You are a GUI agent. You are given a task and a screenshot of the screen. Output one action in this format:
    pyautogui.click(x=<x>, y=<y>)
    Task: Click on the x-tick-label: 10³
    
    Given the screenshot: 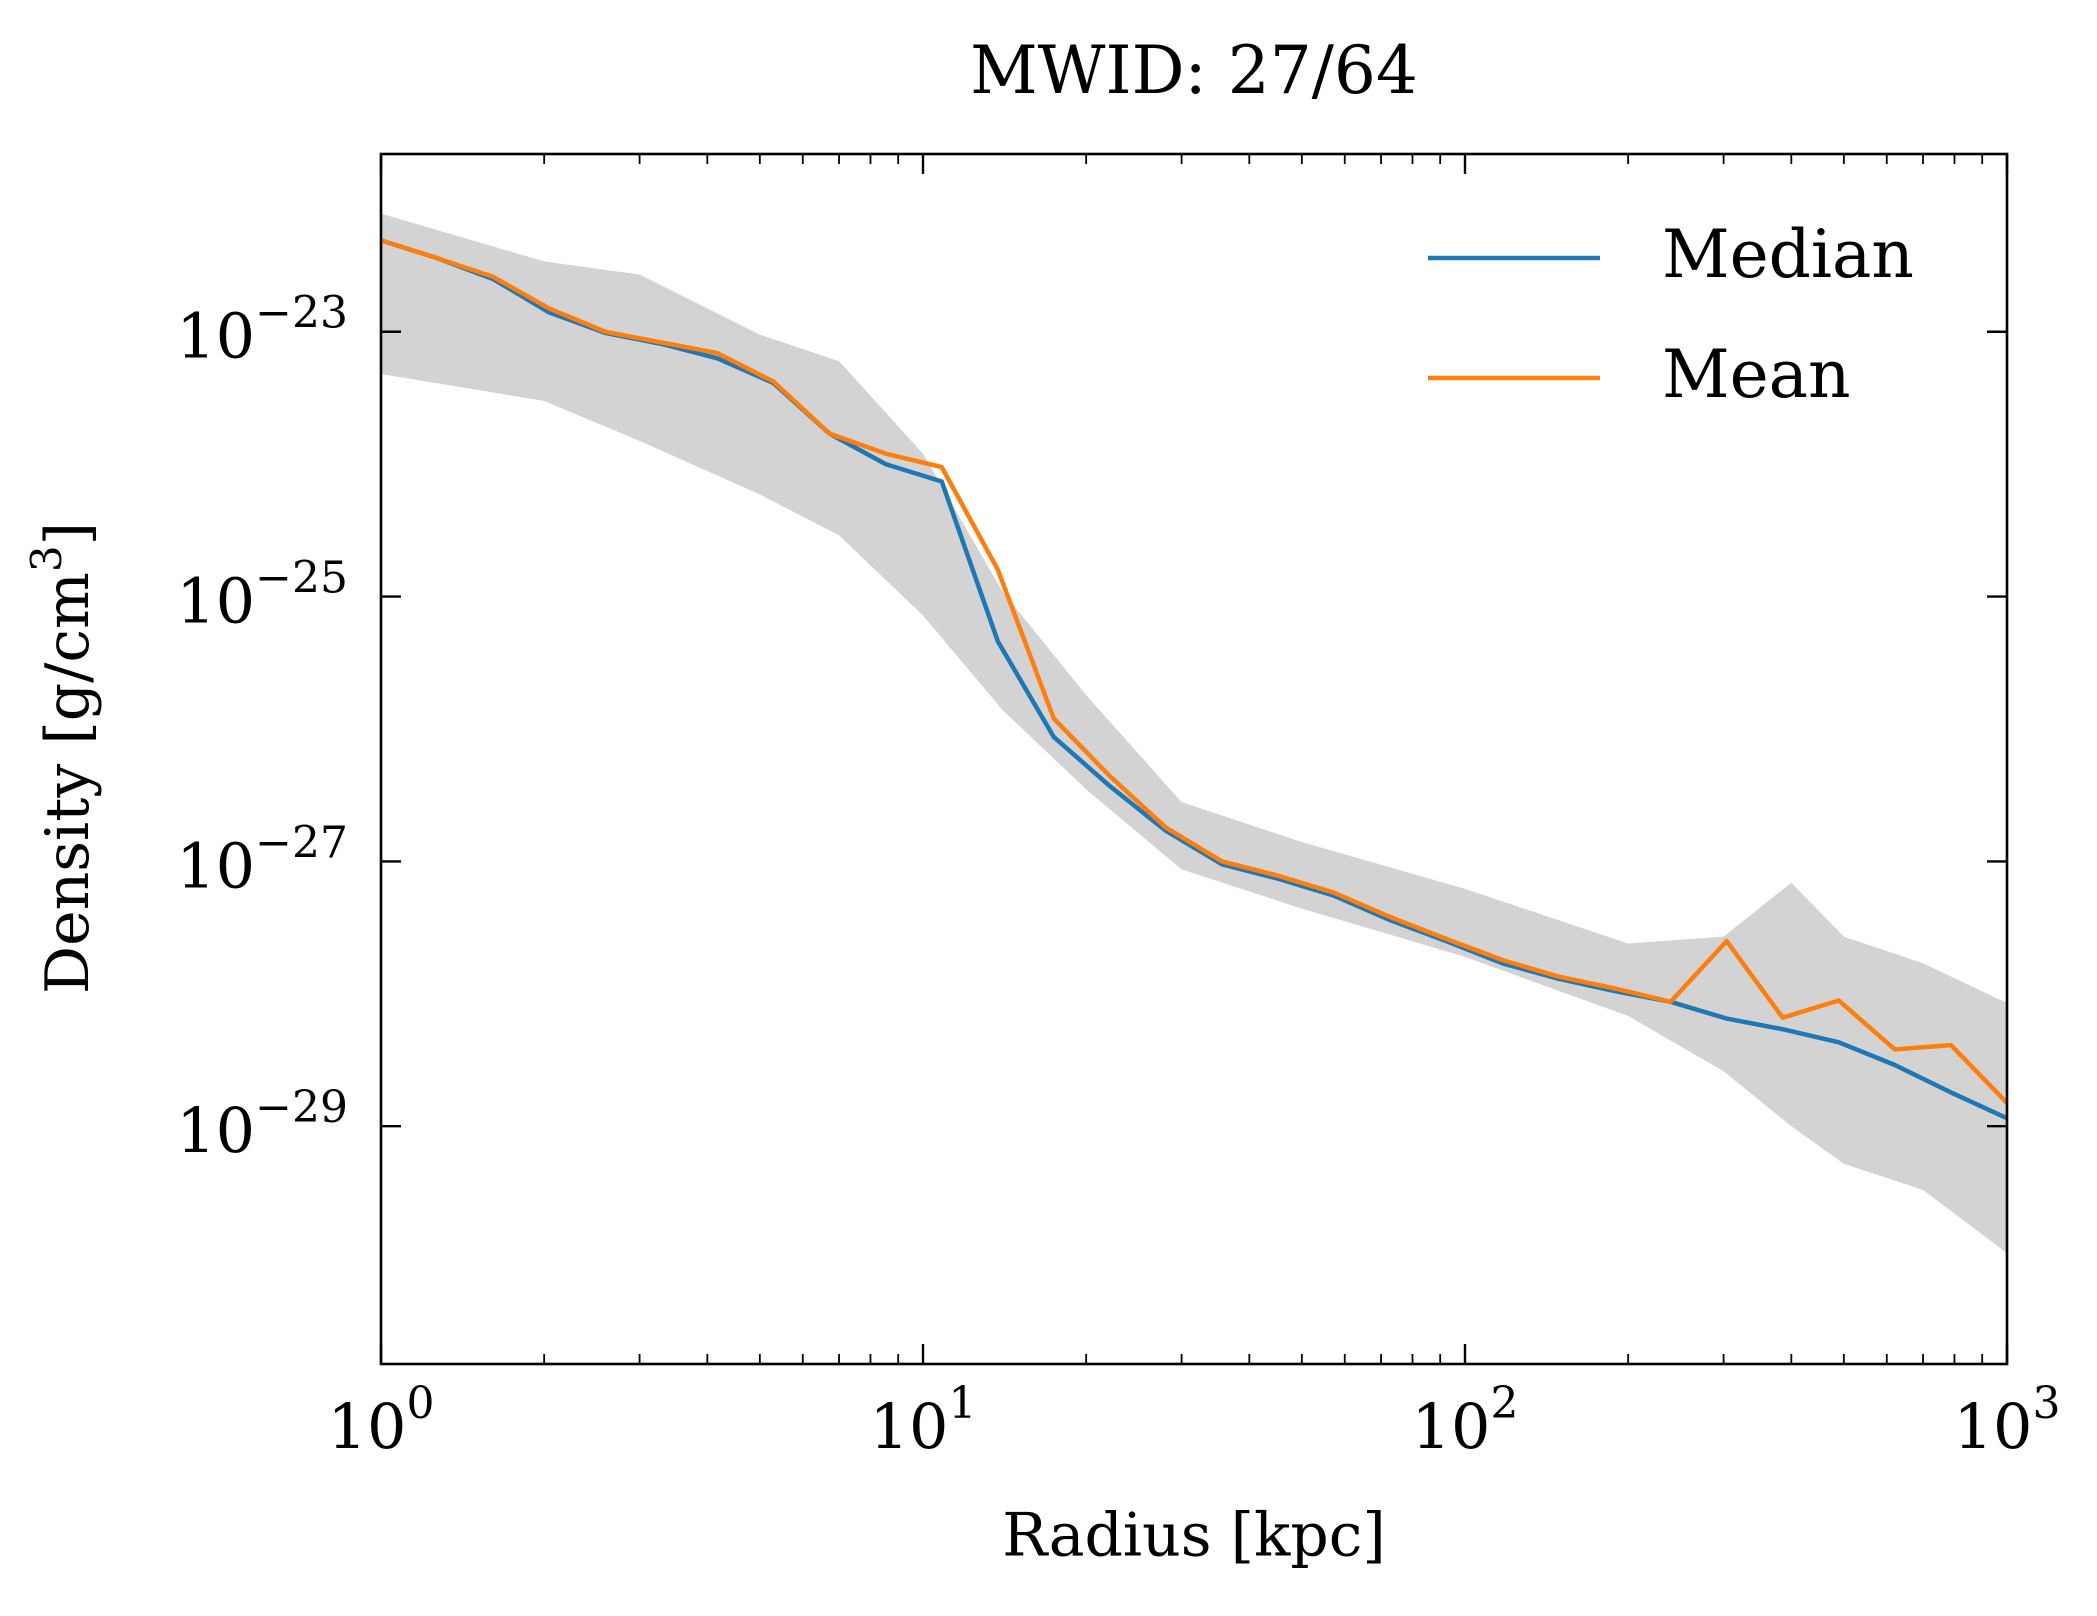 What is the action you would take?
    pyautogui.click(x=2007, y=1421)
    